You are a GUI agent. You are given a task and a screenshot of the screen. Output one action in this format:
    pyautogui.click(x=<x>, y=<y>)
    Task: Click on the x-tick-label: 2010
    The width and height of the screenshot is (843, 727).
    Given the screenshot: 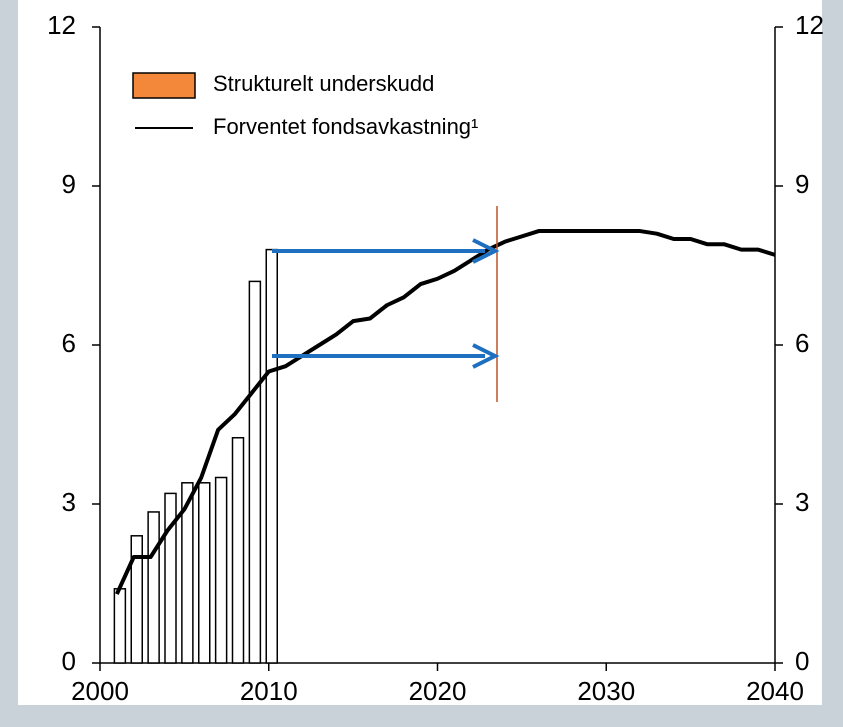 What is the action you would take?
    pyautogui.click(x=269, y=691)
    